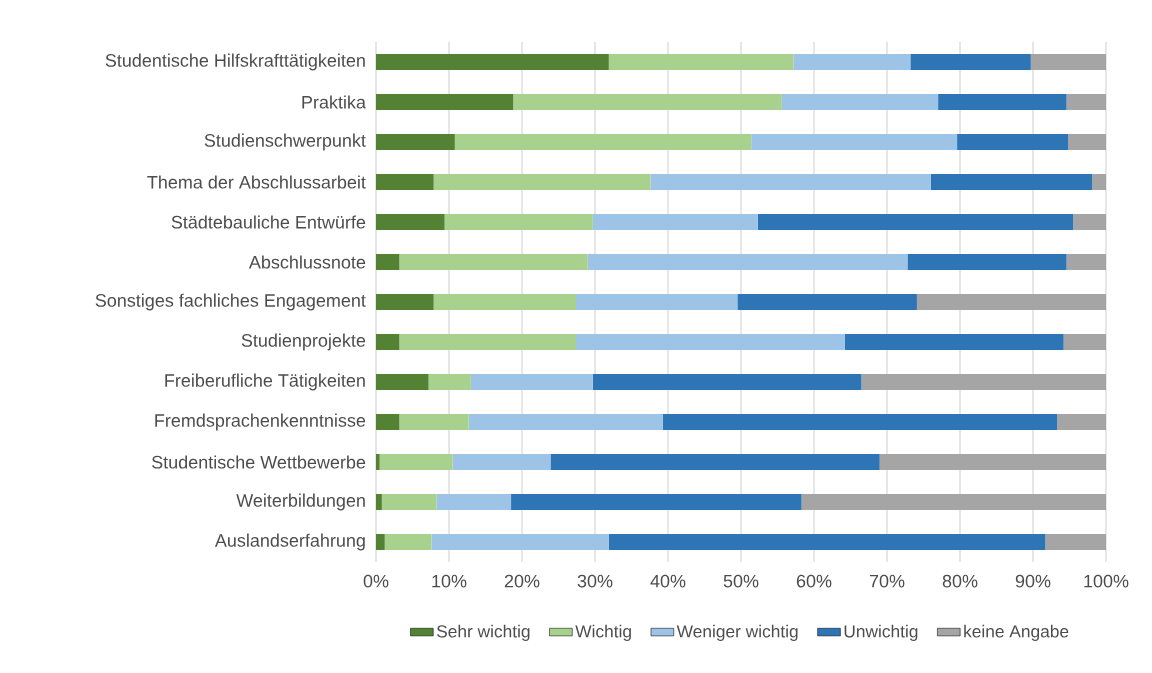 The width and height of the screenshot is (1152, 673). I want to click on x-tick-label: 80%, so click(960, 581).